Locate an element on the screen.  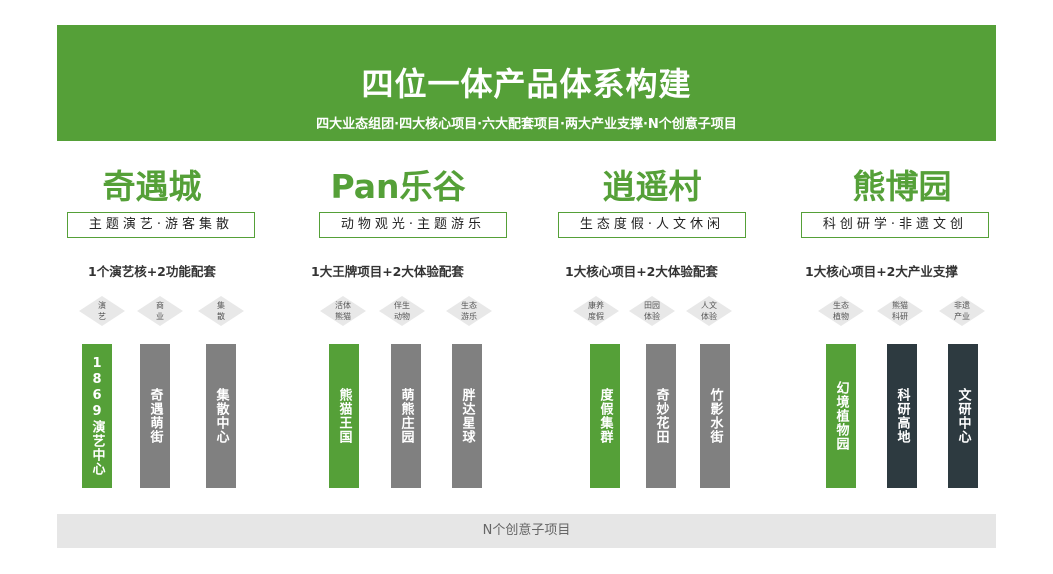
diamond-item: 演 艺 is located at coordinates (102, 311).